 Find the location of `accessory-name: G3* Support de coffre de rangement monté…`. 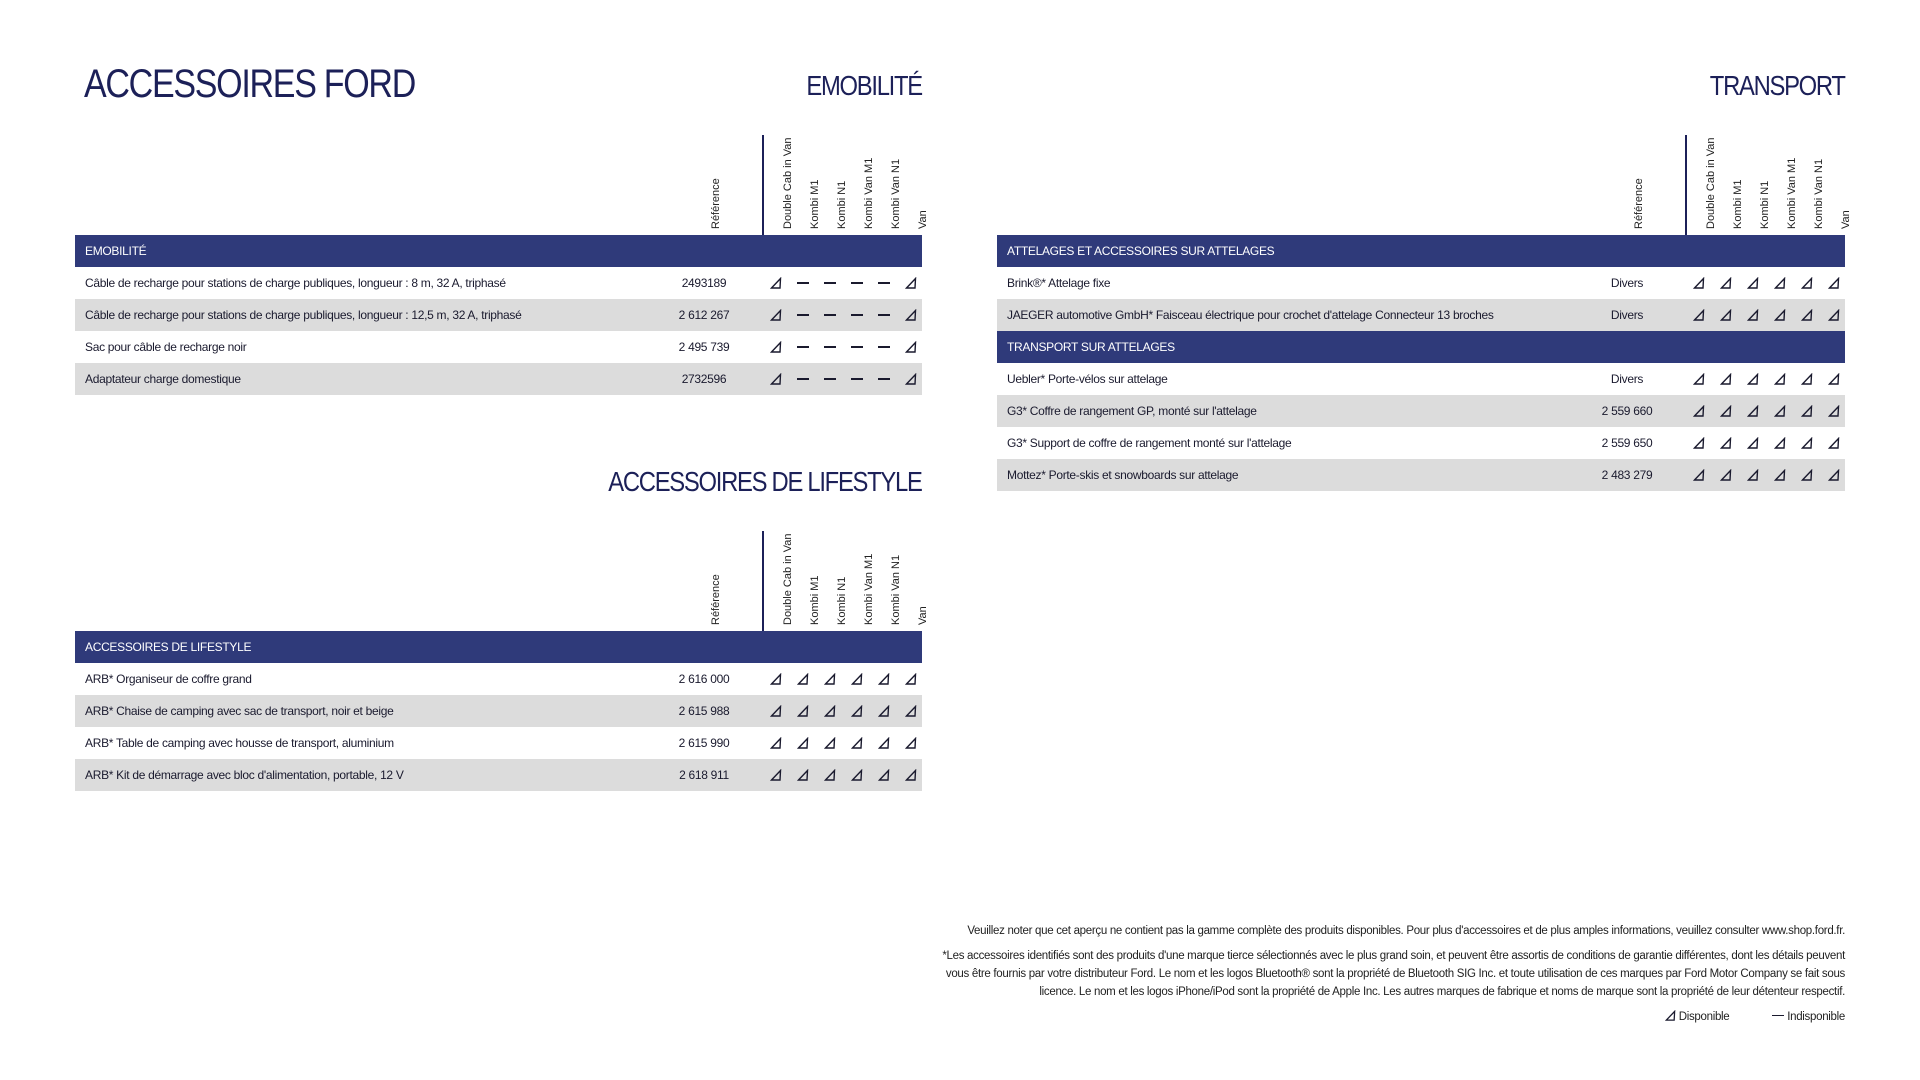

accessory-name: G3* Support de coffre de rangement monté… is located at coordinates (1149, 443).